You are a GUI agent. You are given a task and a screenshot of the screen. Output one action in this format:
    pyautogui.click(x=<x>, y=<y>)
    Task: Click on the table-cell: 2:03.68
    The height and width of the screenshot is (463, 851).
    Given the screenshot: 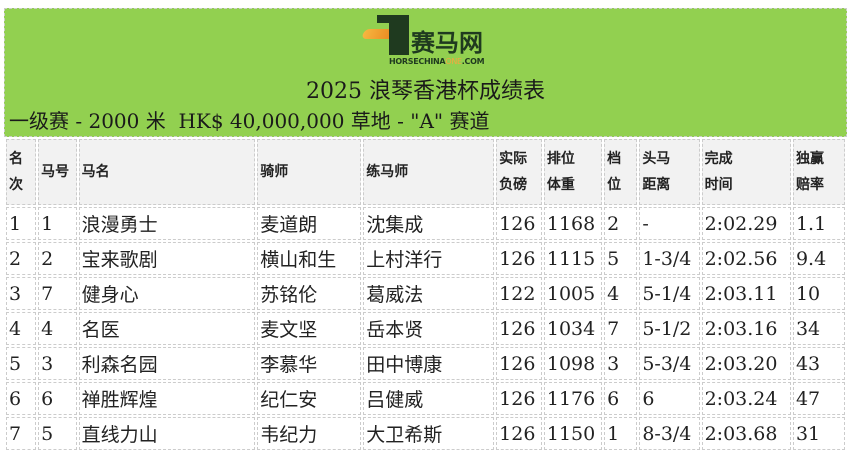 What is the action you would take?
    pyautogui.click(x=746, y=433)
    